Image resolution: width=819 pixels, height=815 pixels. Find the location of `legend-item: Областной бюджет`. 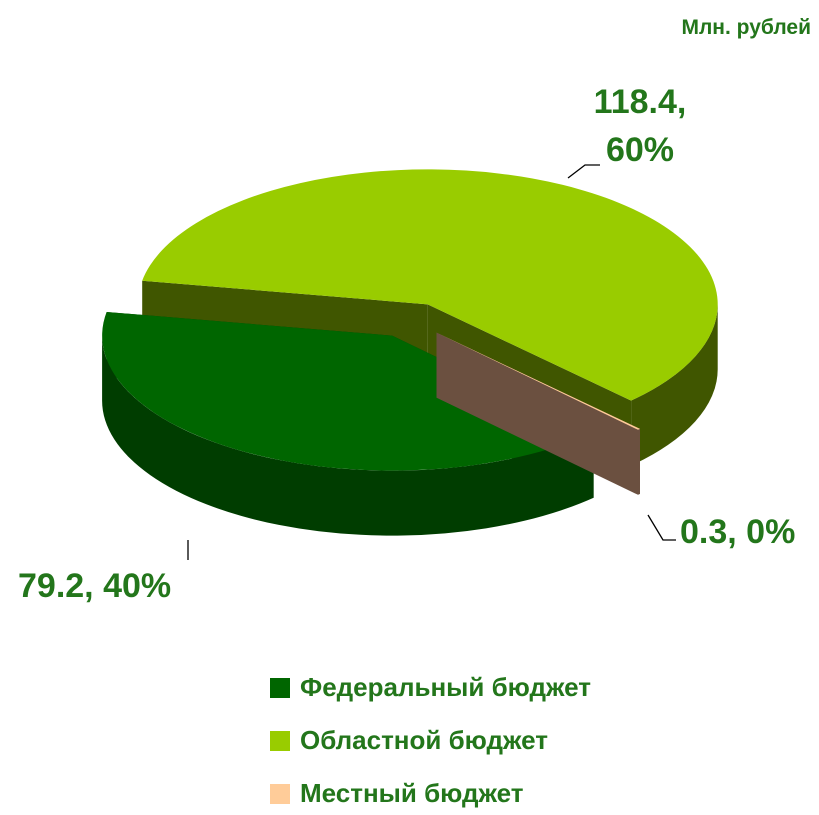

legend-item: Областной бюджет is located at coordinates (409, 740).